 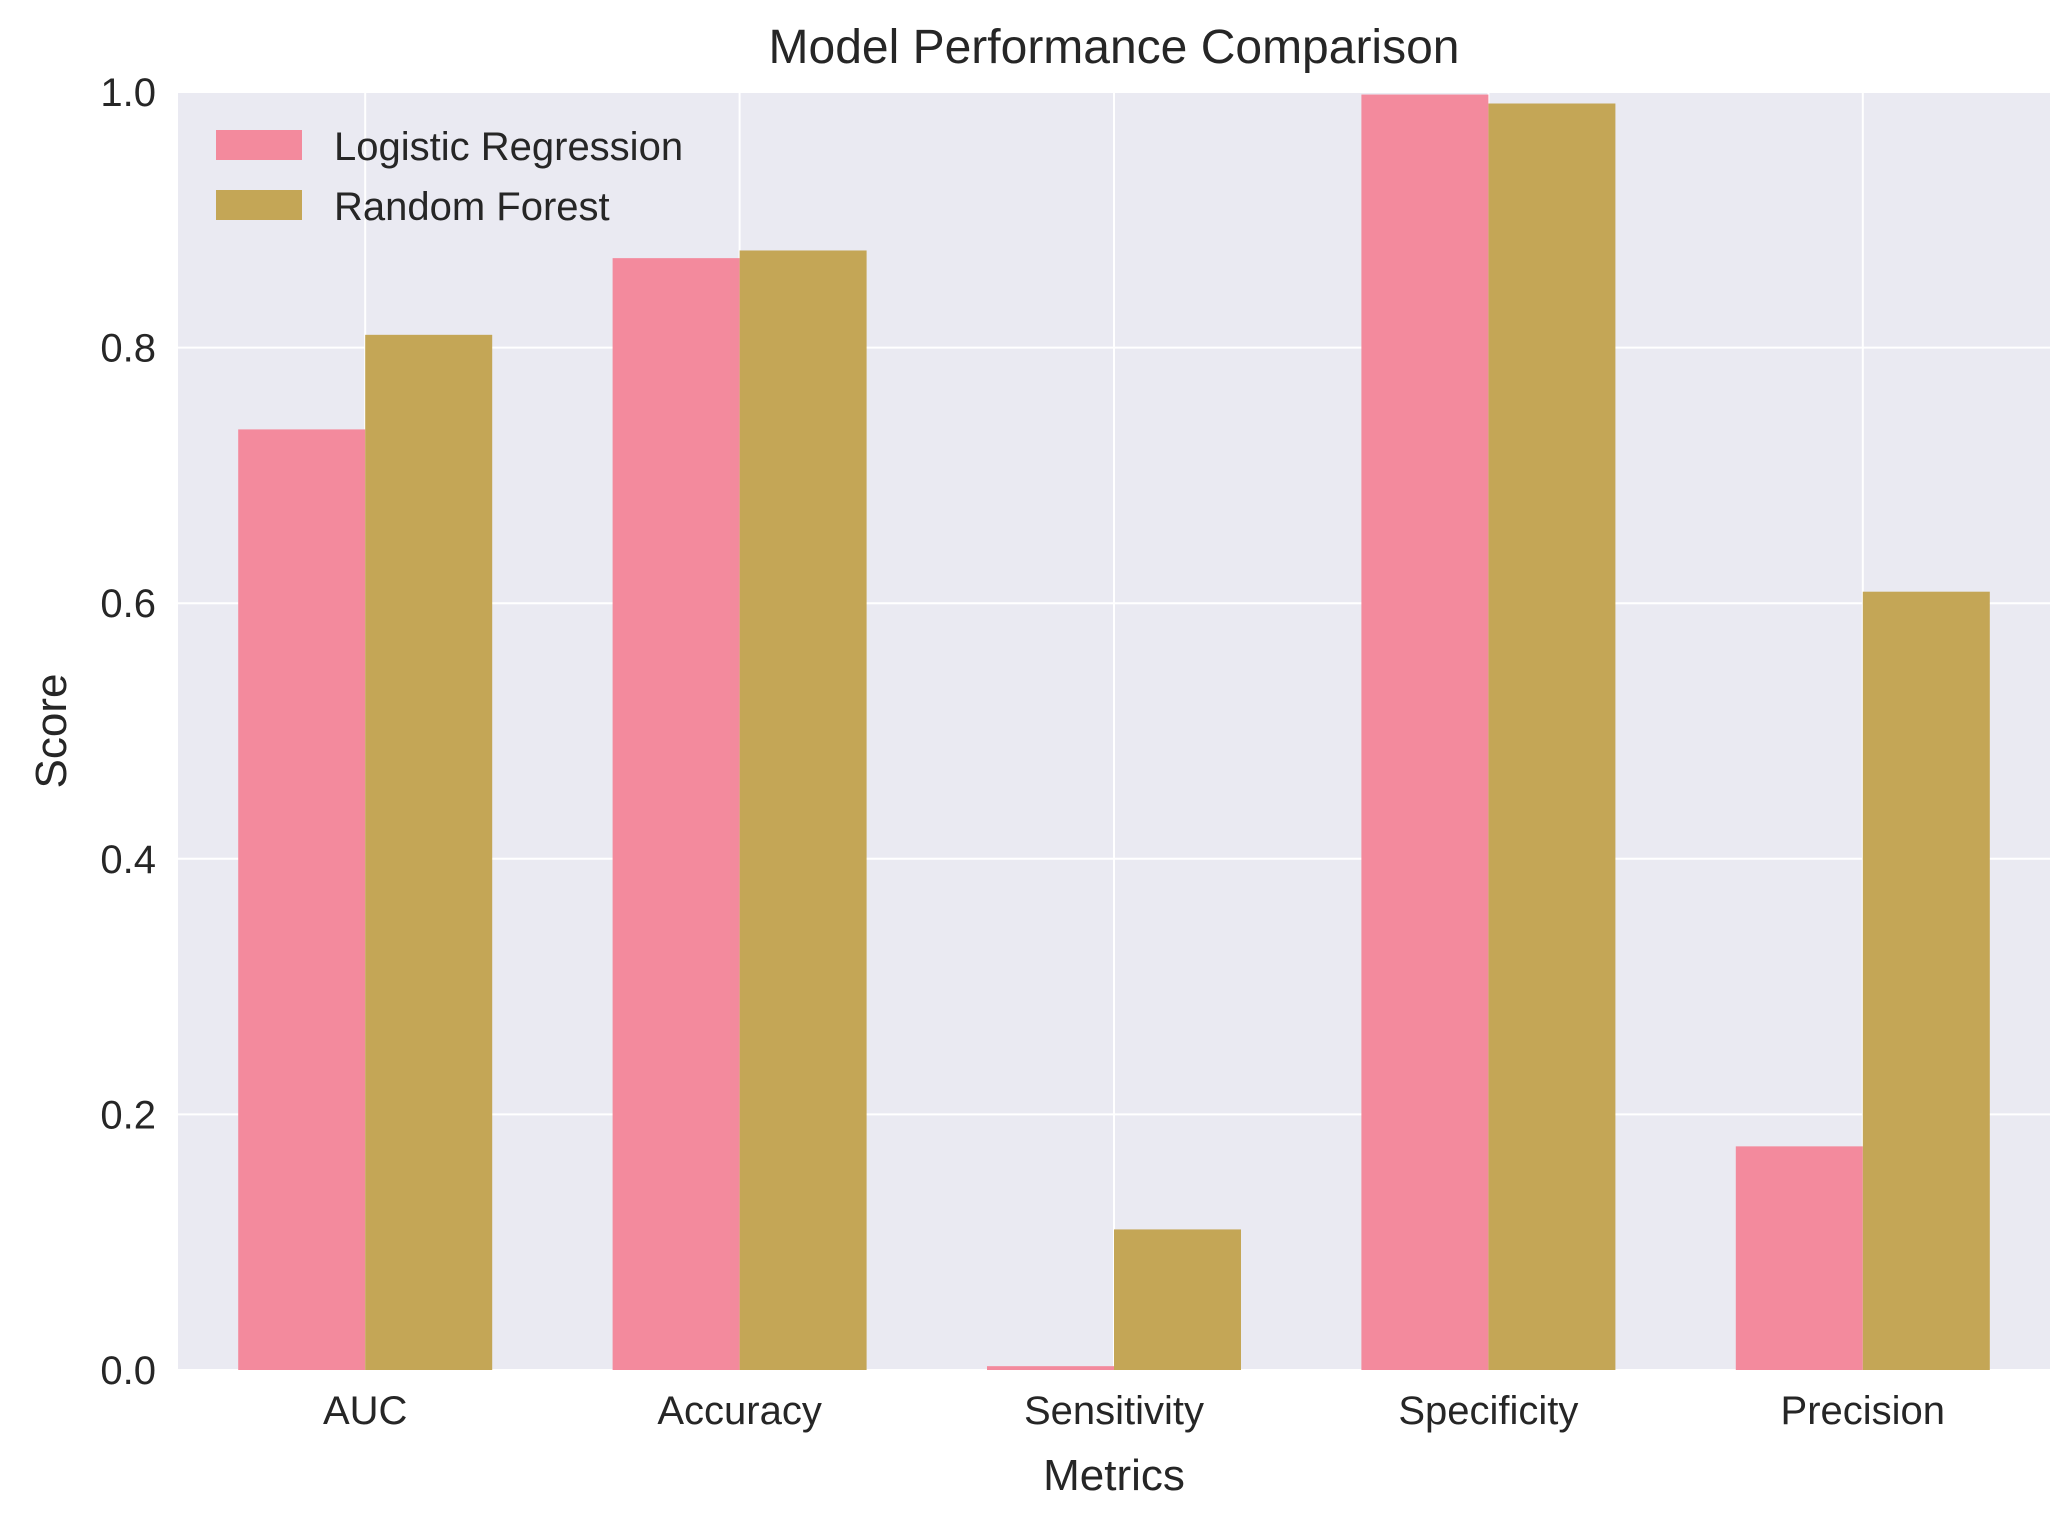 I want to click on x-tick-label-auc: AUC, so click(x=365, y=1411).